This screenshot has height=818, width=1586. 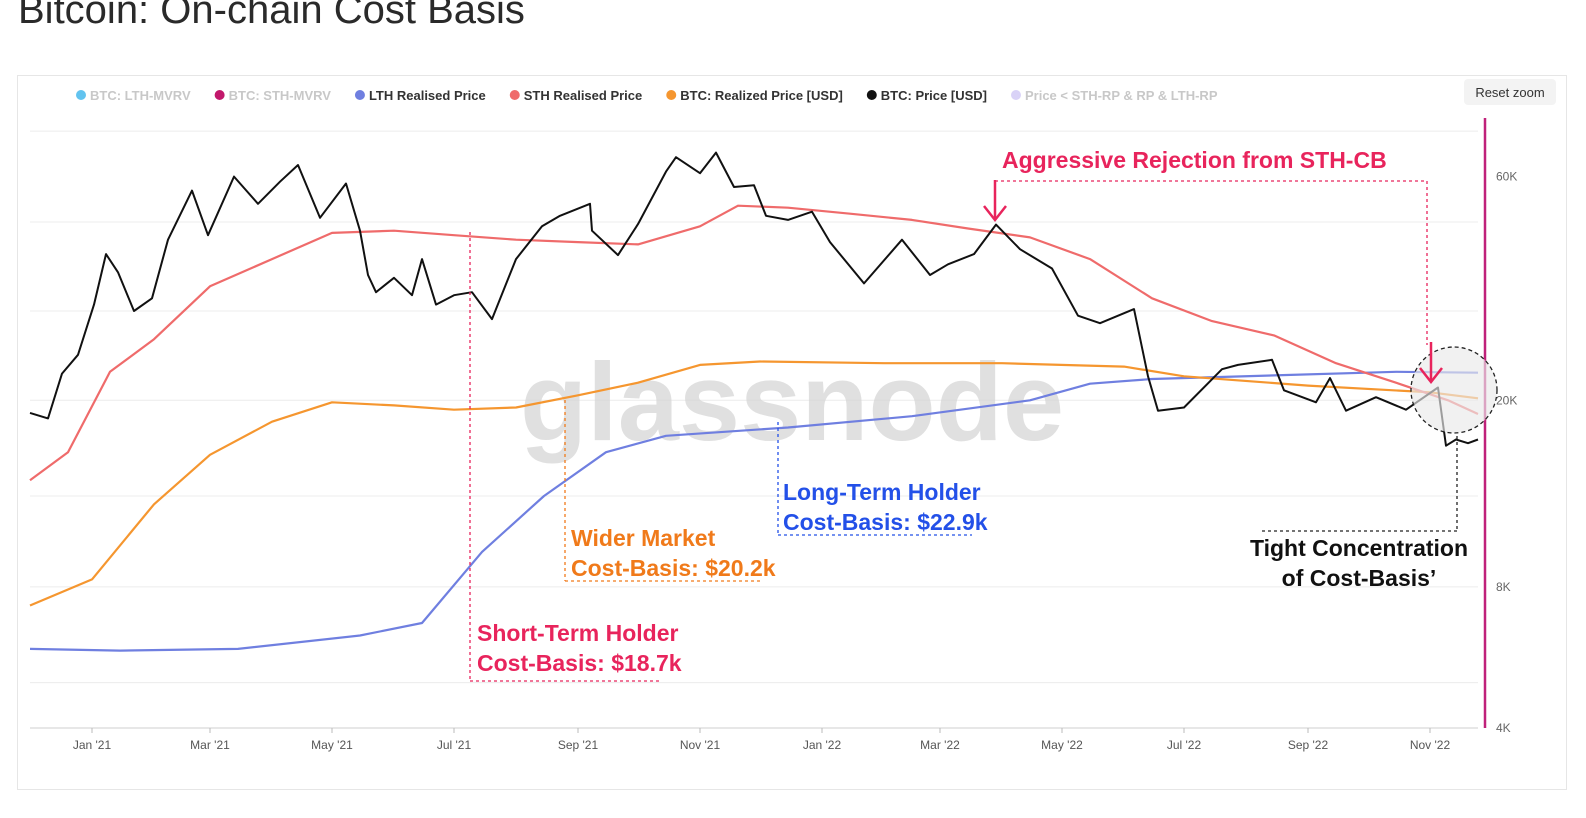 I want to click on rejection-arrow-right, so click(x=1431, y=363).